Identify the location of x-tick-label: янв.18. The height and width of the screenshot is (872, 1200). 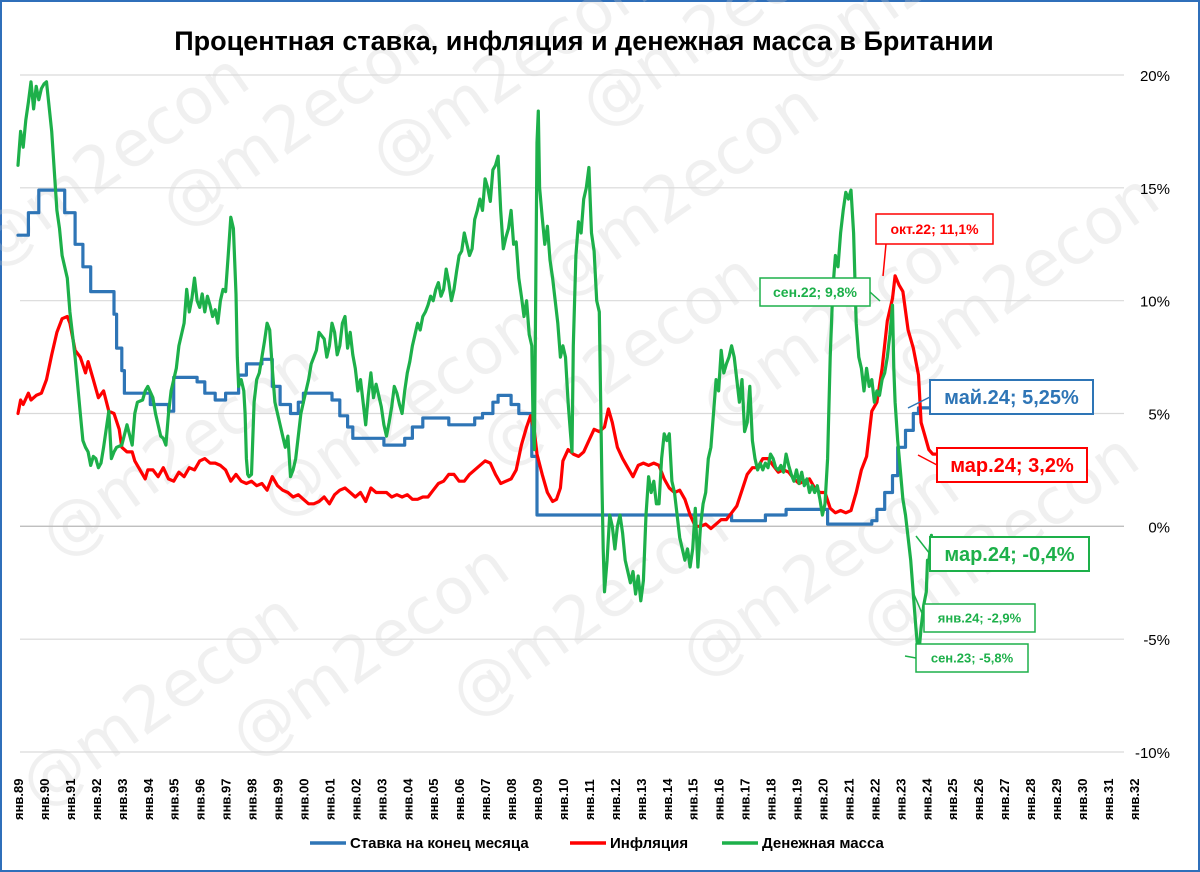
(771, 799).